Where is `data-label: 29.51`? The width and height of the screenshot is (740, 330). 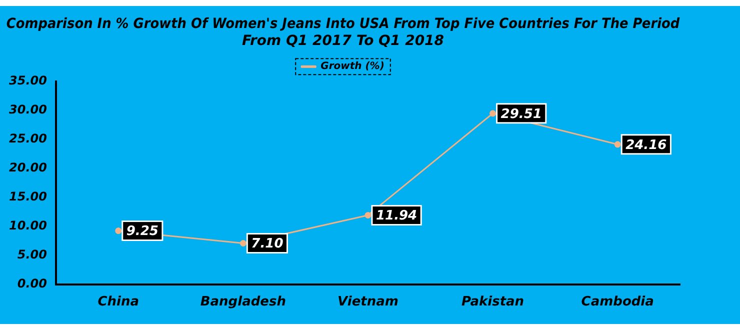
data-label: 29.51 is located at coordinates (521, 114).